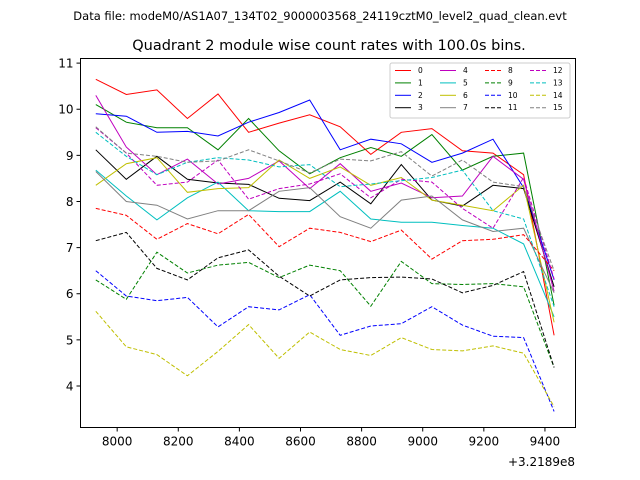 Image resolution: width=640 pixels, height=480 pixels. Describe the element at coordinates (545, 442) in the screenshot. I see `x-tick-label: 9400` at that location.